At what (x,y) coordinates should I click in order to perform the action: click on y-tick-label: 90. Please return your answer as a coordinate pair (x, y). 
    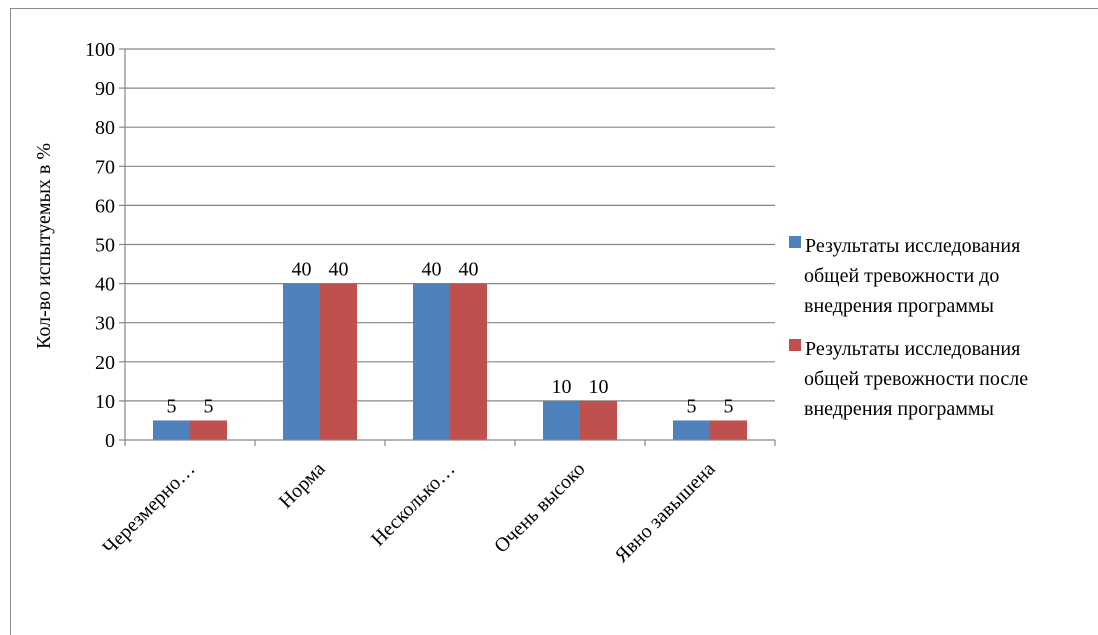
    Looking at the image, I should click on (105, 89).